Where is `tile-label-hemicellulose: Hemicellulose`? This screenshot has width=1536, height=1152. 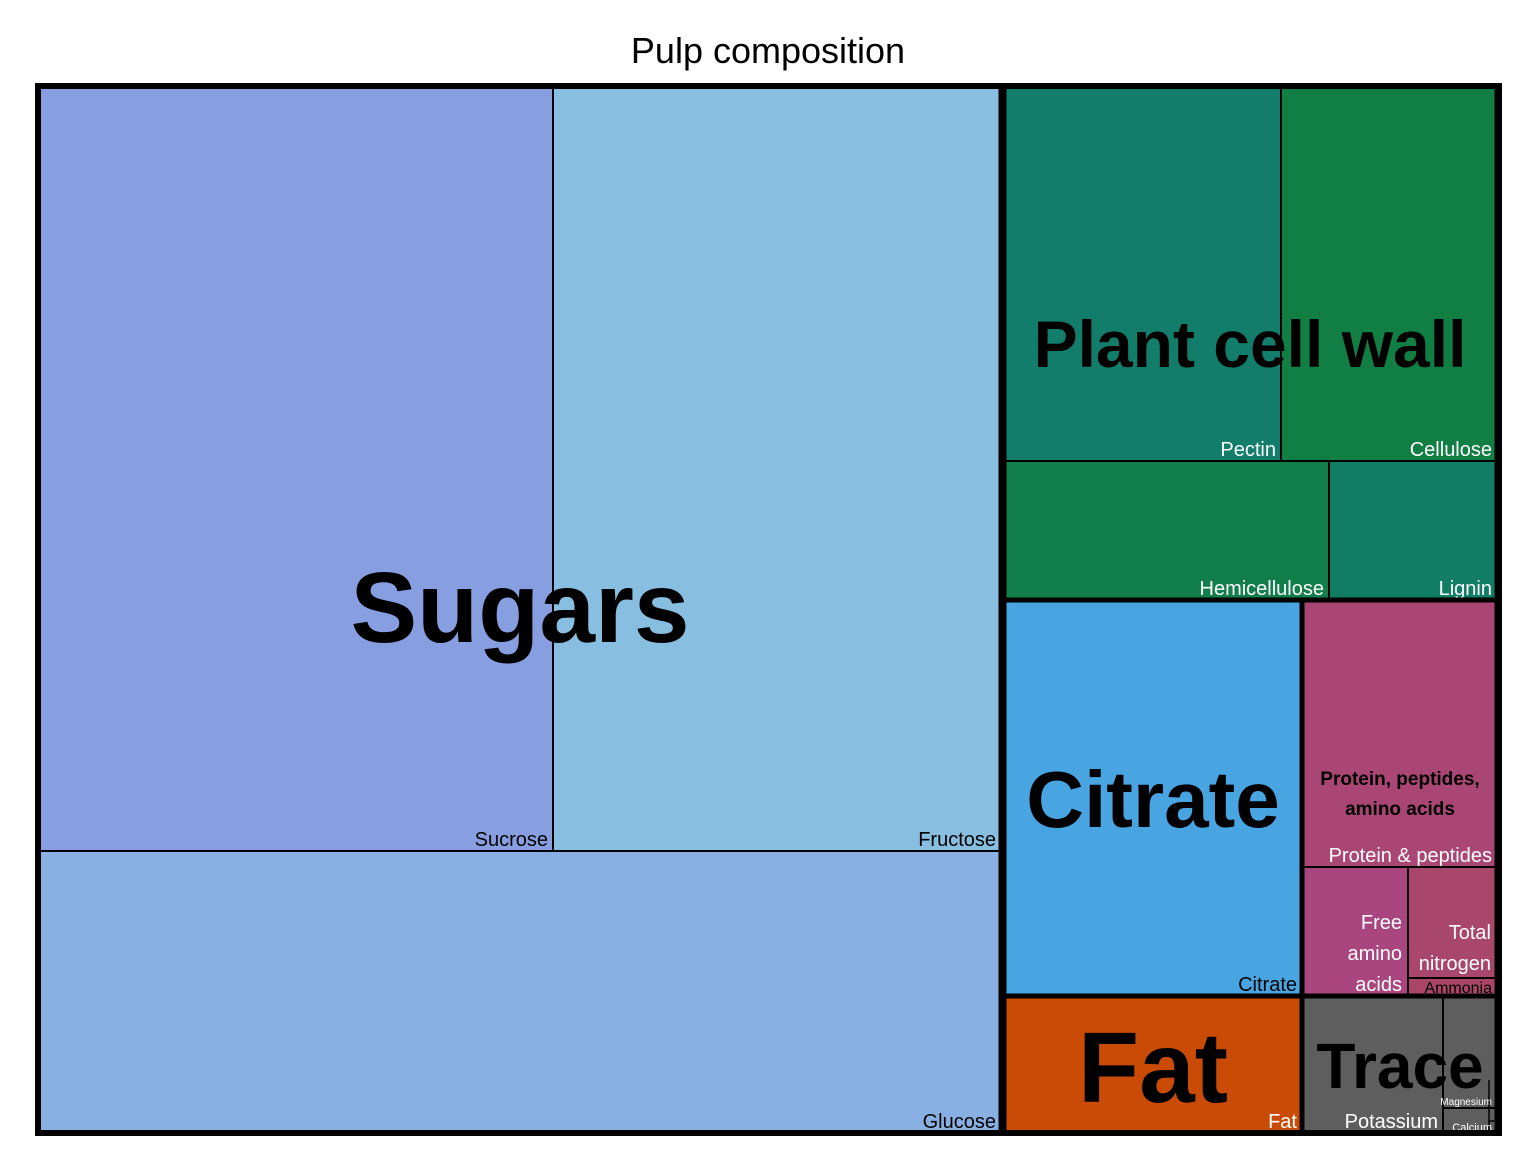
tile-label-hemicellulose: Hemicellulose is located at coordinates (1262, 589).